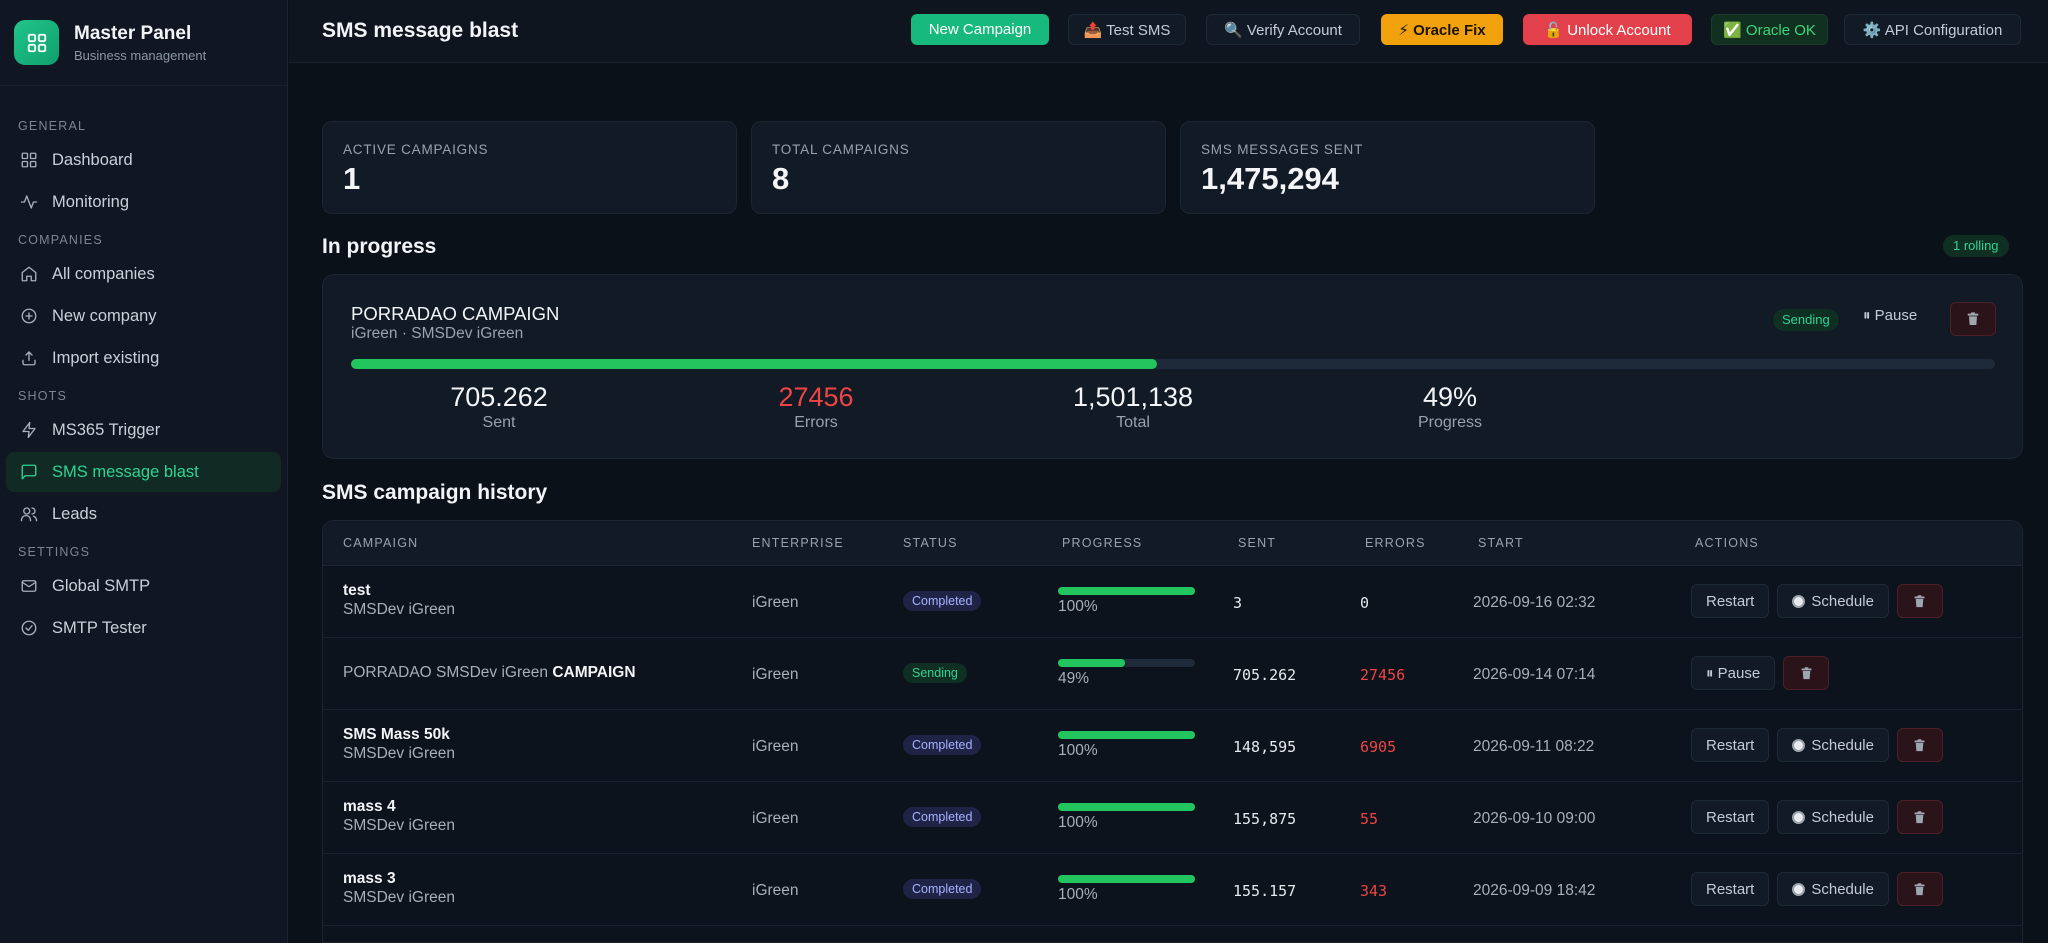  Describe the element at coordinates (91, 201) in the screenshot. I see `sidebar-item-label: Monitoring` at that location.